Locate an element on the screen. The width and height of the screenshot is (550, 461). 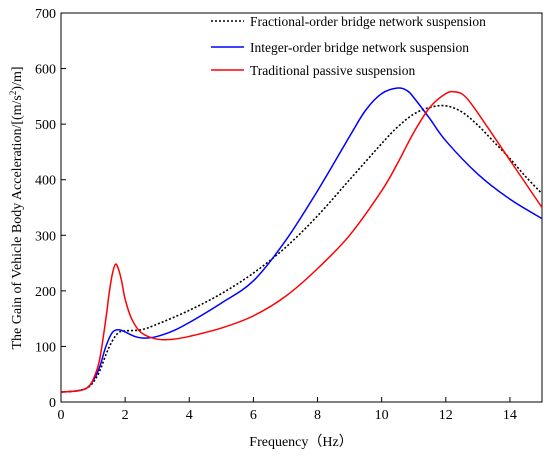
y-tick-label: 0 is located at coordinates (52, 403).